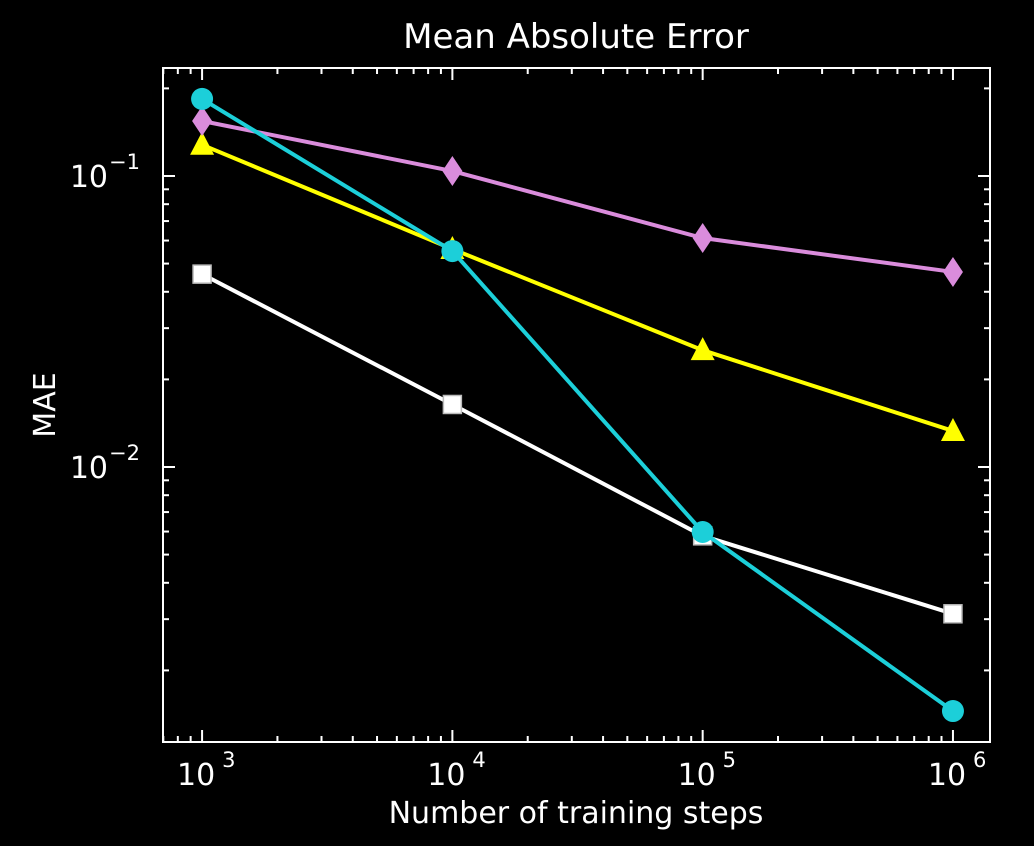 Image resolution: width=1034 pixels, height=846 pixels. I want to click on chart-title: Mean Absolute Error, so click(576, 37).